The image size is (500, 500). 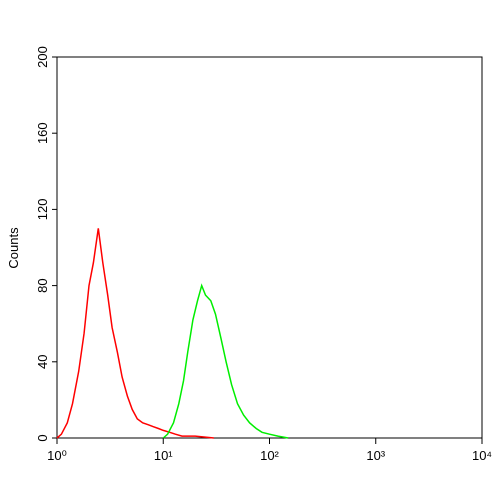 What do you see at coordinates (42, 57) in the screenshot?
I see `y-tick-label: 200` at bounding box center [42, 57].